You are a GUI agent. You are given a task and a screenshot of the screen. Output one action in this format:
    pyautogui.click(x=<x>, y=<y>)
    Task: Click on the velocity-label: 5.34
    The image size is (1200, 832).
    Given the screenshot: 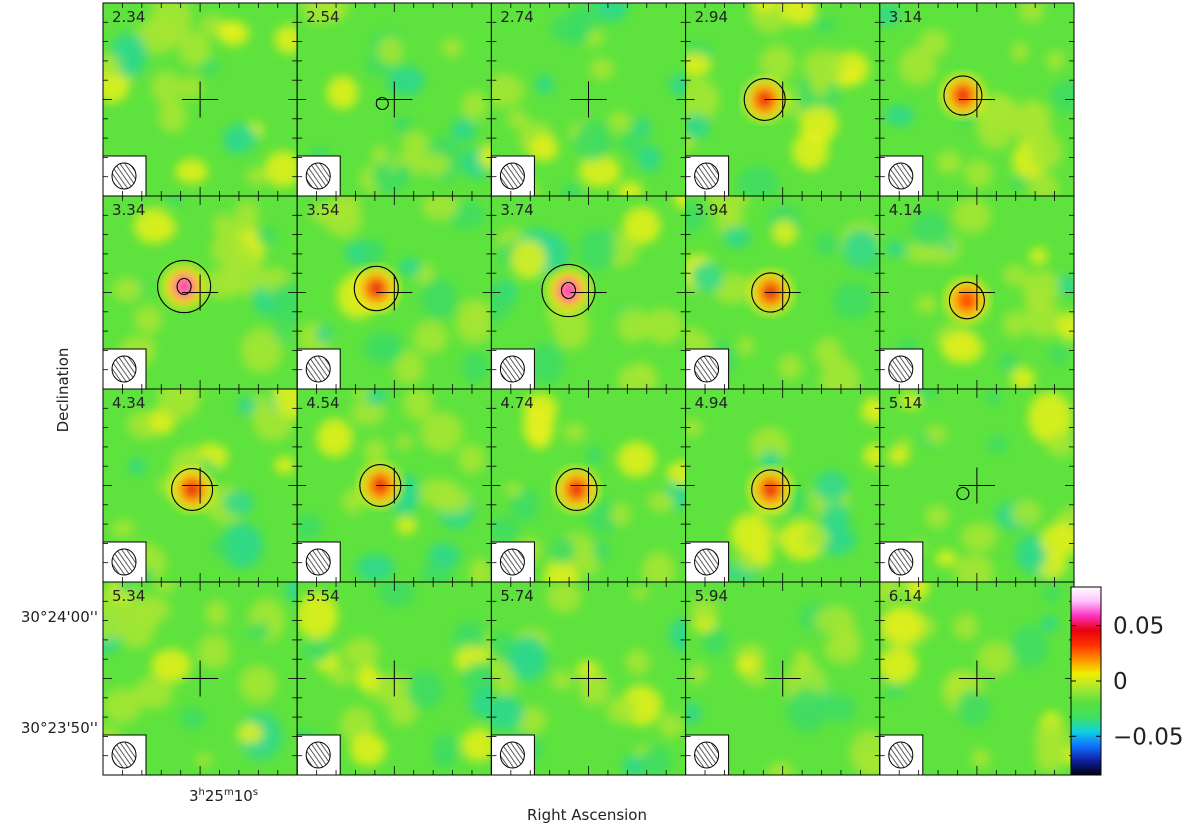 What is the action you would take?
    pyautogui.click(x=128, y=596)
    